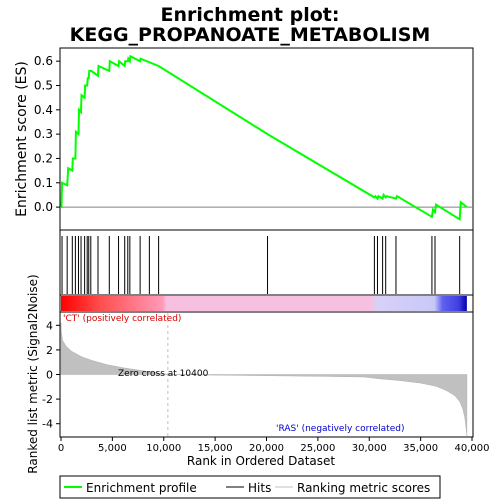 The height and width of the screenshot is (504, 500). What do you see at coordinates (43, 207) in the screenshot?
I see `enrichment-ytick-label: 0.0` at bounding box center [43, 207].